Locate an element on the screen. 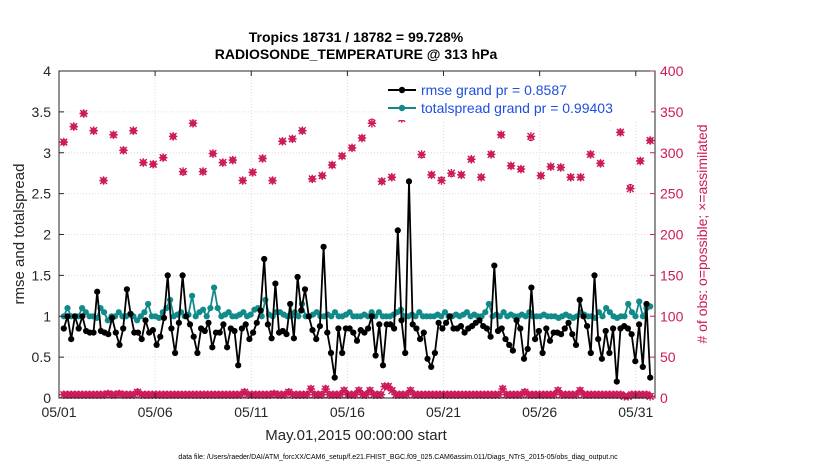 The height and width of the screenshot is (470, 830). x-tick-label: 05/16 is located at coordinates (347, 412).